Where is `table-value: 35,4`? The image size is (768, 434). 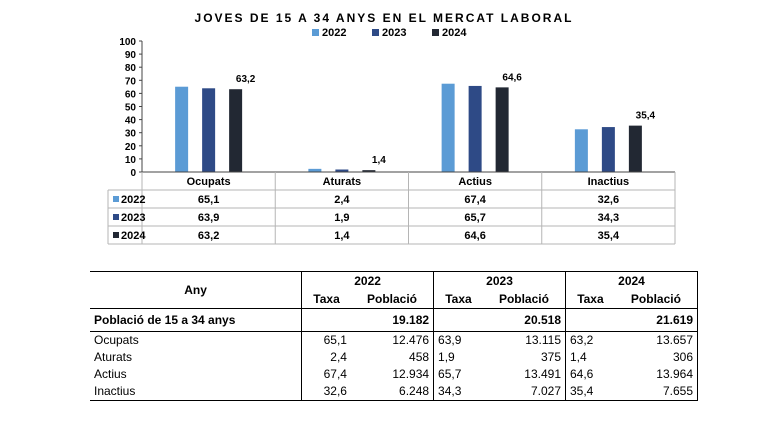
table-value: 35,4 is located at coordinates (609, 236).